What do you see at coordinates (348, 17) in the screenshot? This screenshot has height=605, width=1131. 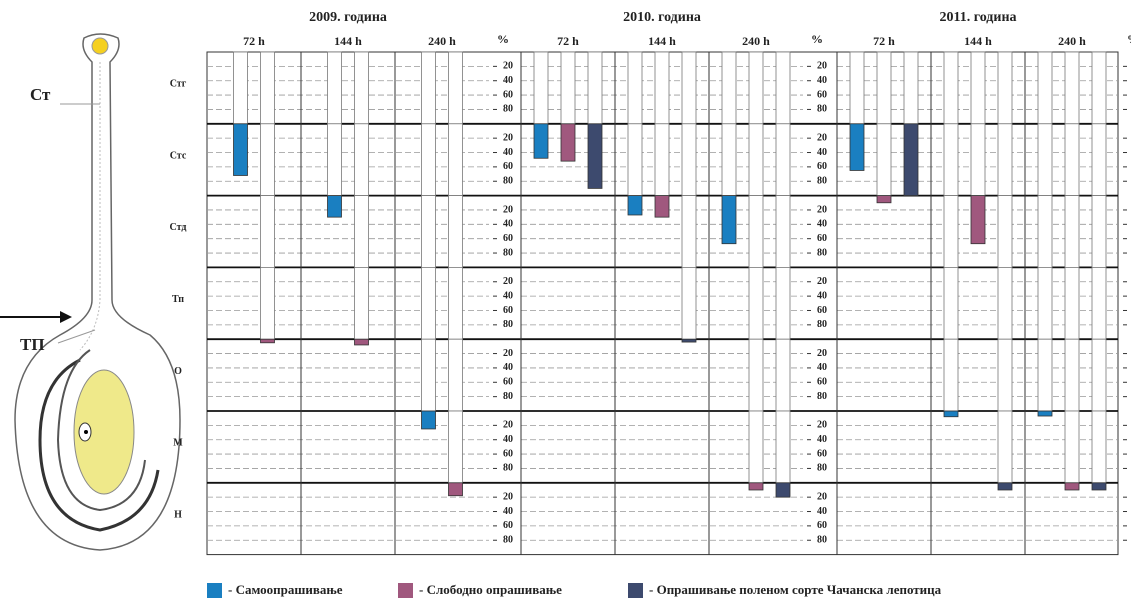 I see `panel-title: 2009. година` at bounding box center [348, 17].